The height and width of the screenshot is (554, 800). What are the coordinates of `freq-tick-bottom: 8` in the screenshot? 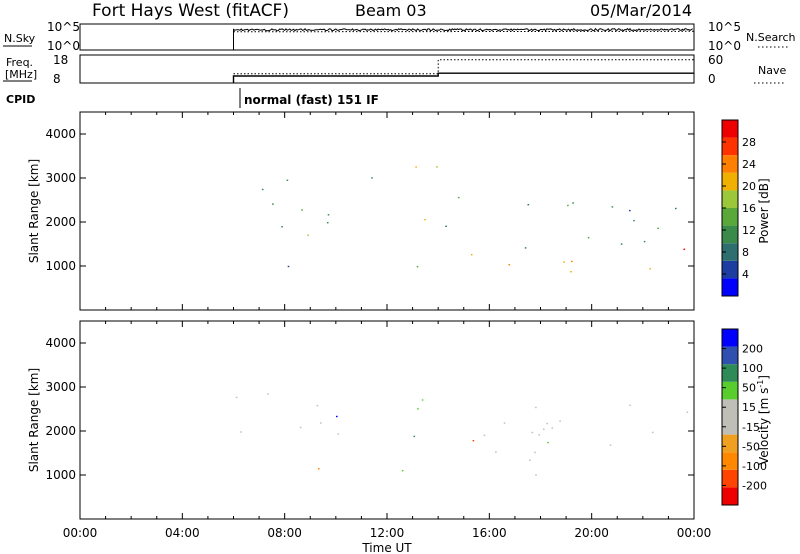 It's located at (57, 79).